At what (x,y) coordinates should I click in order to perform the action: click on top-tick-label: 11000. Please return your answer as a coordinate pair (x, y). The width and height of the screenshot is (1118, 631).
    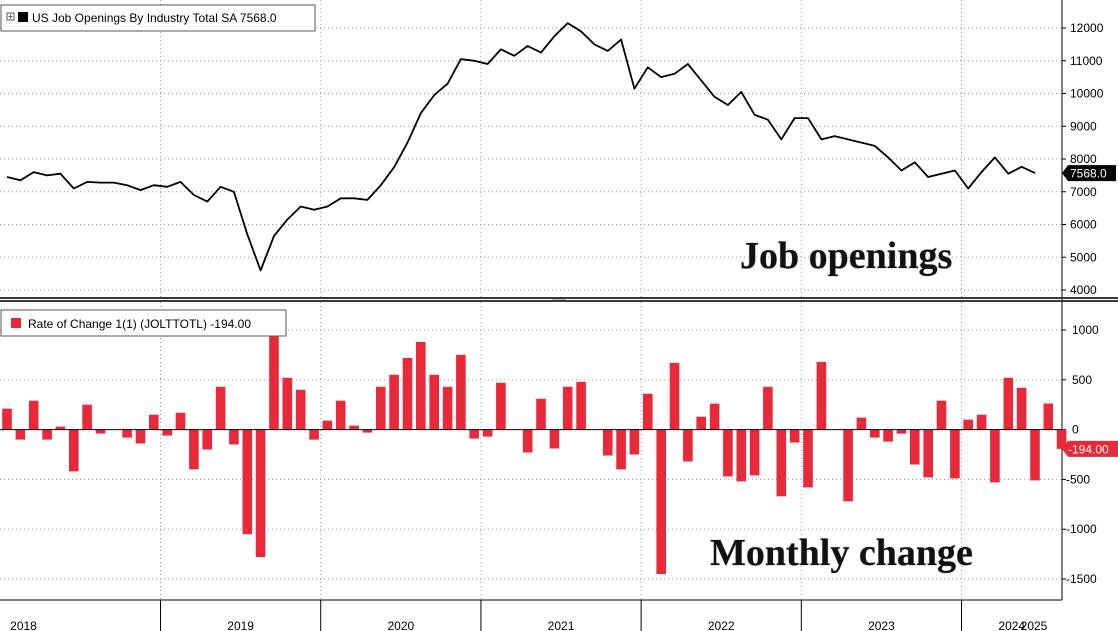
    Looking at the image, I should click on (1086, 61).